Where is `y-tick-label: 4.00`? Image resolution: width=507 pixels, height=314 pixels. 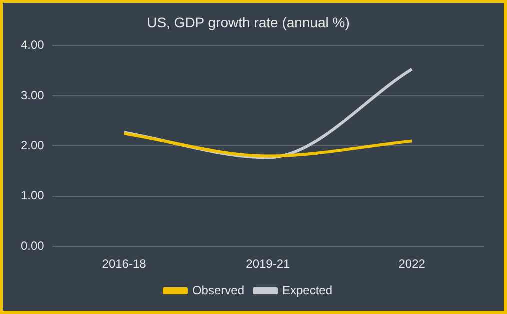
y-tick-label: 4.00 is located at coordinates (32, 45).